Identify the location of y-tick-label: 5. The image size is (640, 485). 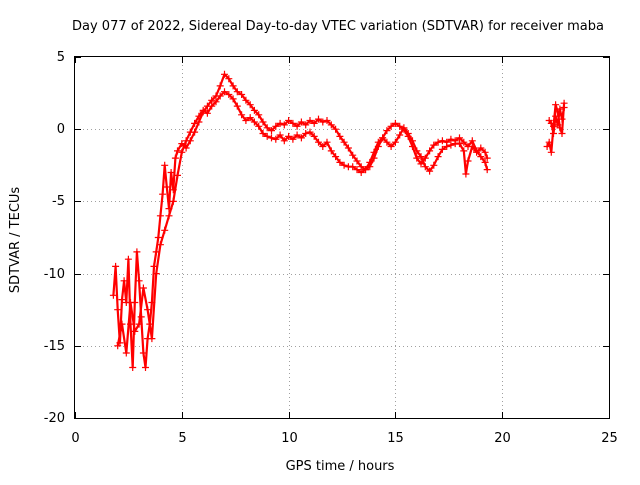
(61, 57).